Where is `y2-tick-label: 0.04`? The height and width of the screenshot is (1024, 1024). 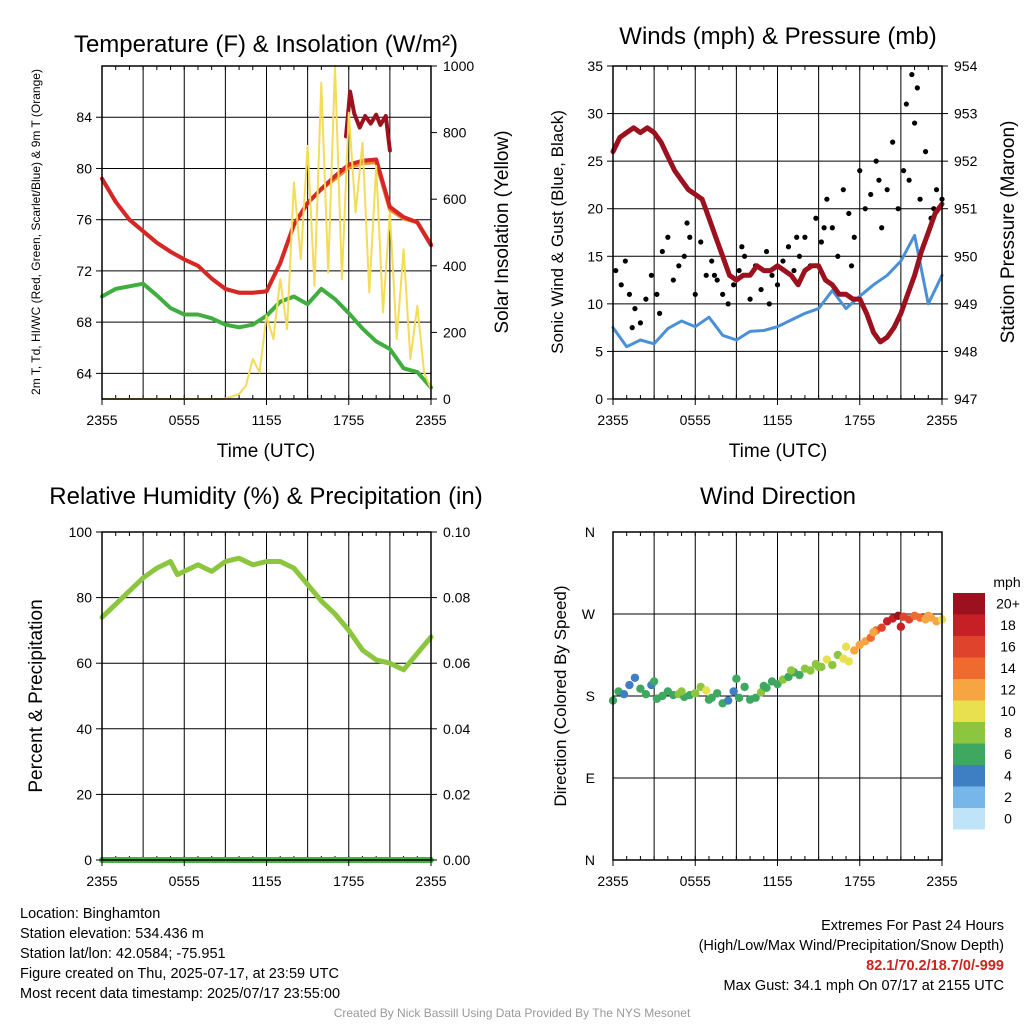 y2-tick-label: 0.04 is located at coordinates (456, 729).